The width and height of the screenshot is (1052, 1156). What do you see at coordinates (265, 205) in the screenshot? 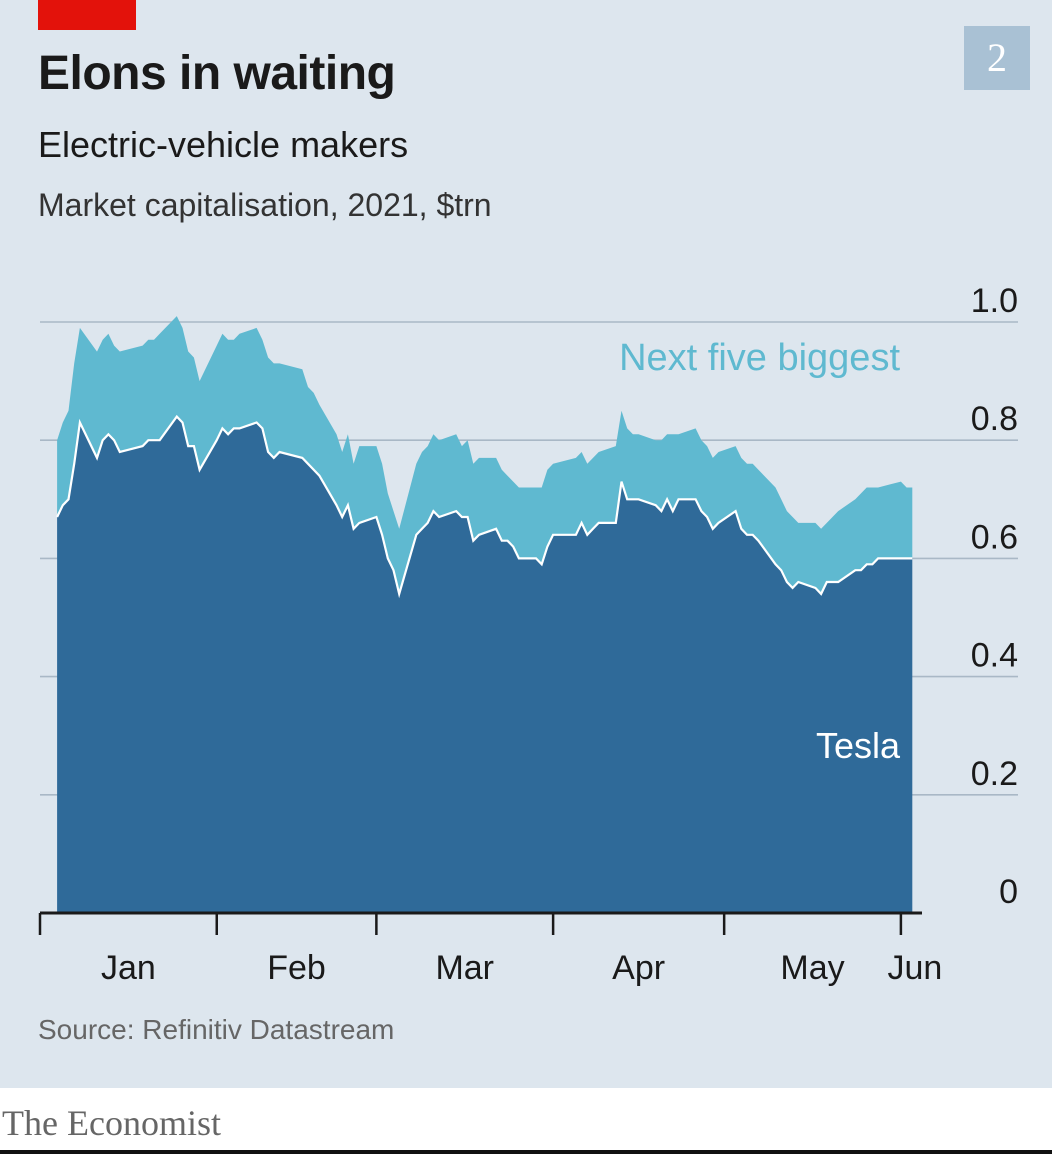
I see `chart-unit-note: Market capitalisation, 2021, $trn` at bounding box center [265, 205].